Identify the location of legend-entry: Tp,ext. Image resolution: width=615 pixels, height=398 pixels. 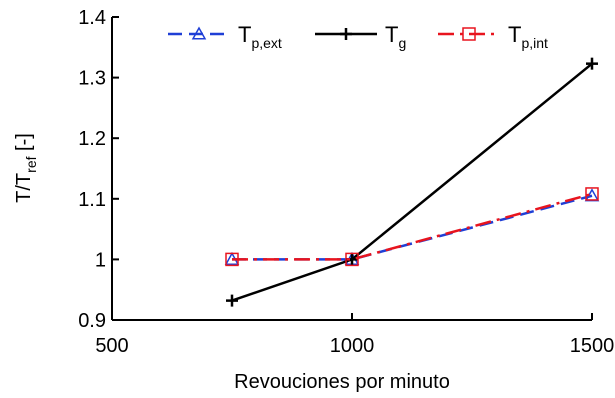
(225, 36).